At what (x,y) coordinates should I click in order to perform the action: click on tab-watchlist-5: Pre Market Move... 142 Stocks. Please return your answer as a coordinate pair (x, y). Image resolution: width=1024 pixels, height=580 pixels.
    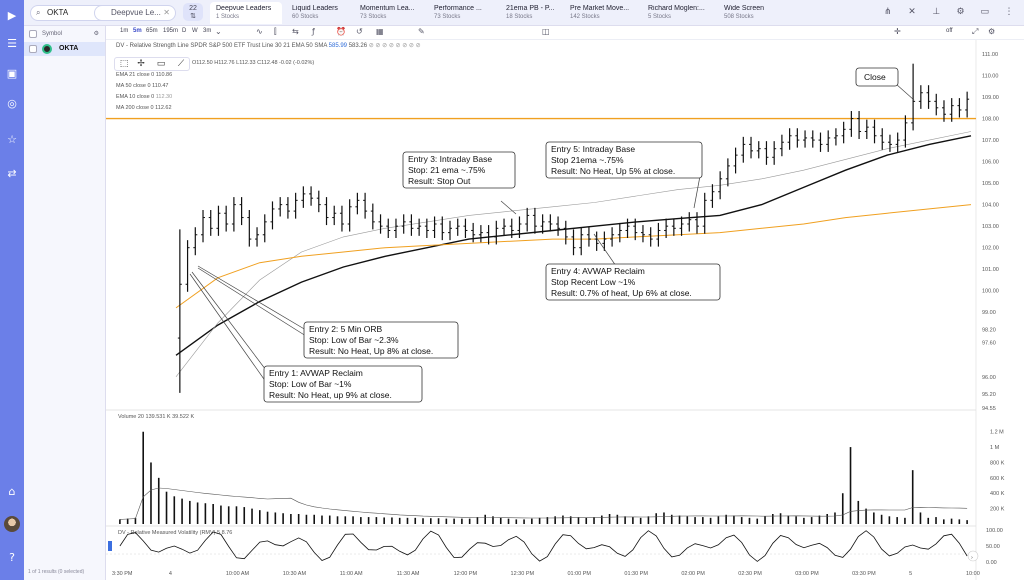
    Looking at the image, I should click on (600, 13).